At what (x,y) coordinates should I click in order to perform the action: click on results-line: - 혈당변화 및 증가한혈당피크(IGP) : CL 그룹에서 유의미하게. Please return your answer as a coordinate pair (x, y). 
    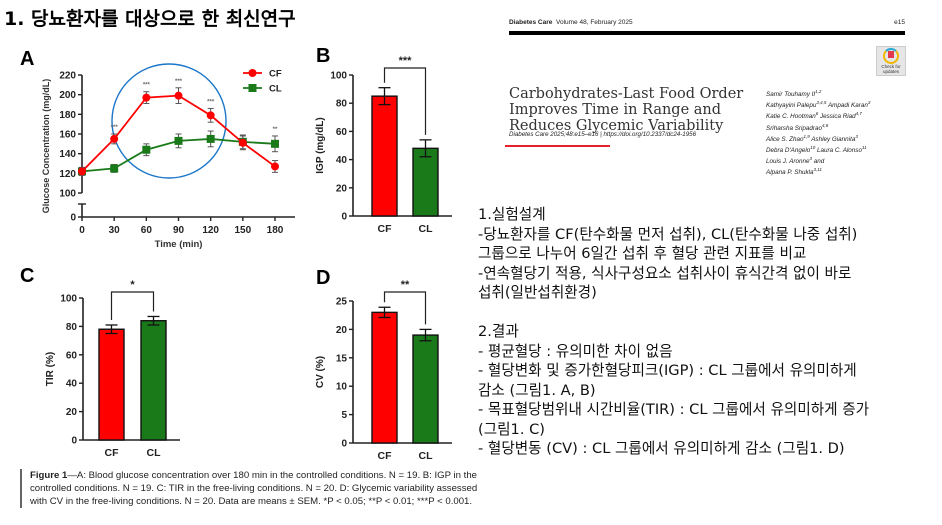
    Looking at the image, I should click on (667, 370).